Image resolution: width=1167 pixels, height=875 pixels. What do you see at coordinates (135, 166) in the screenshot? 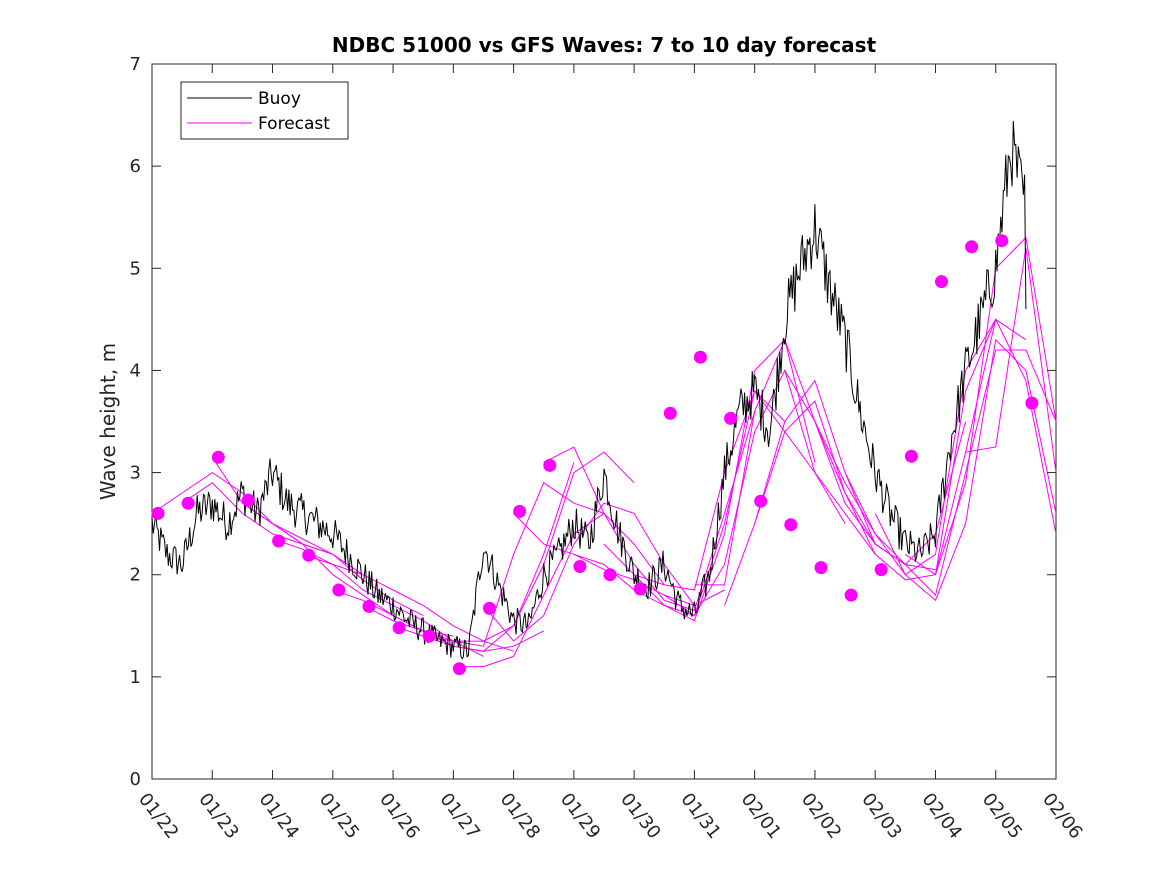
I see `y-tick-label: 6` at bounding box center [135, 166].